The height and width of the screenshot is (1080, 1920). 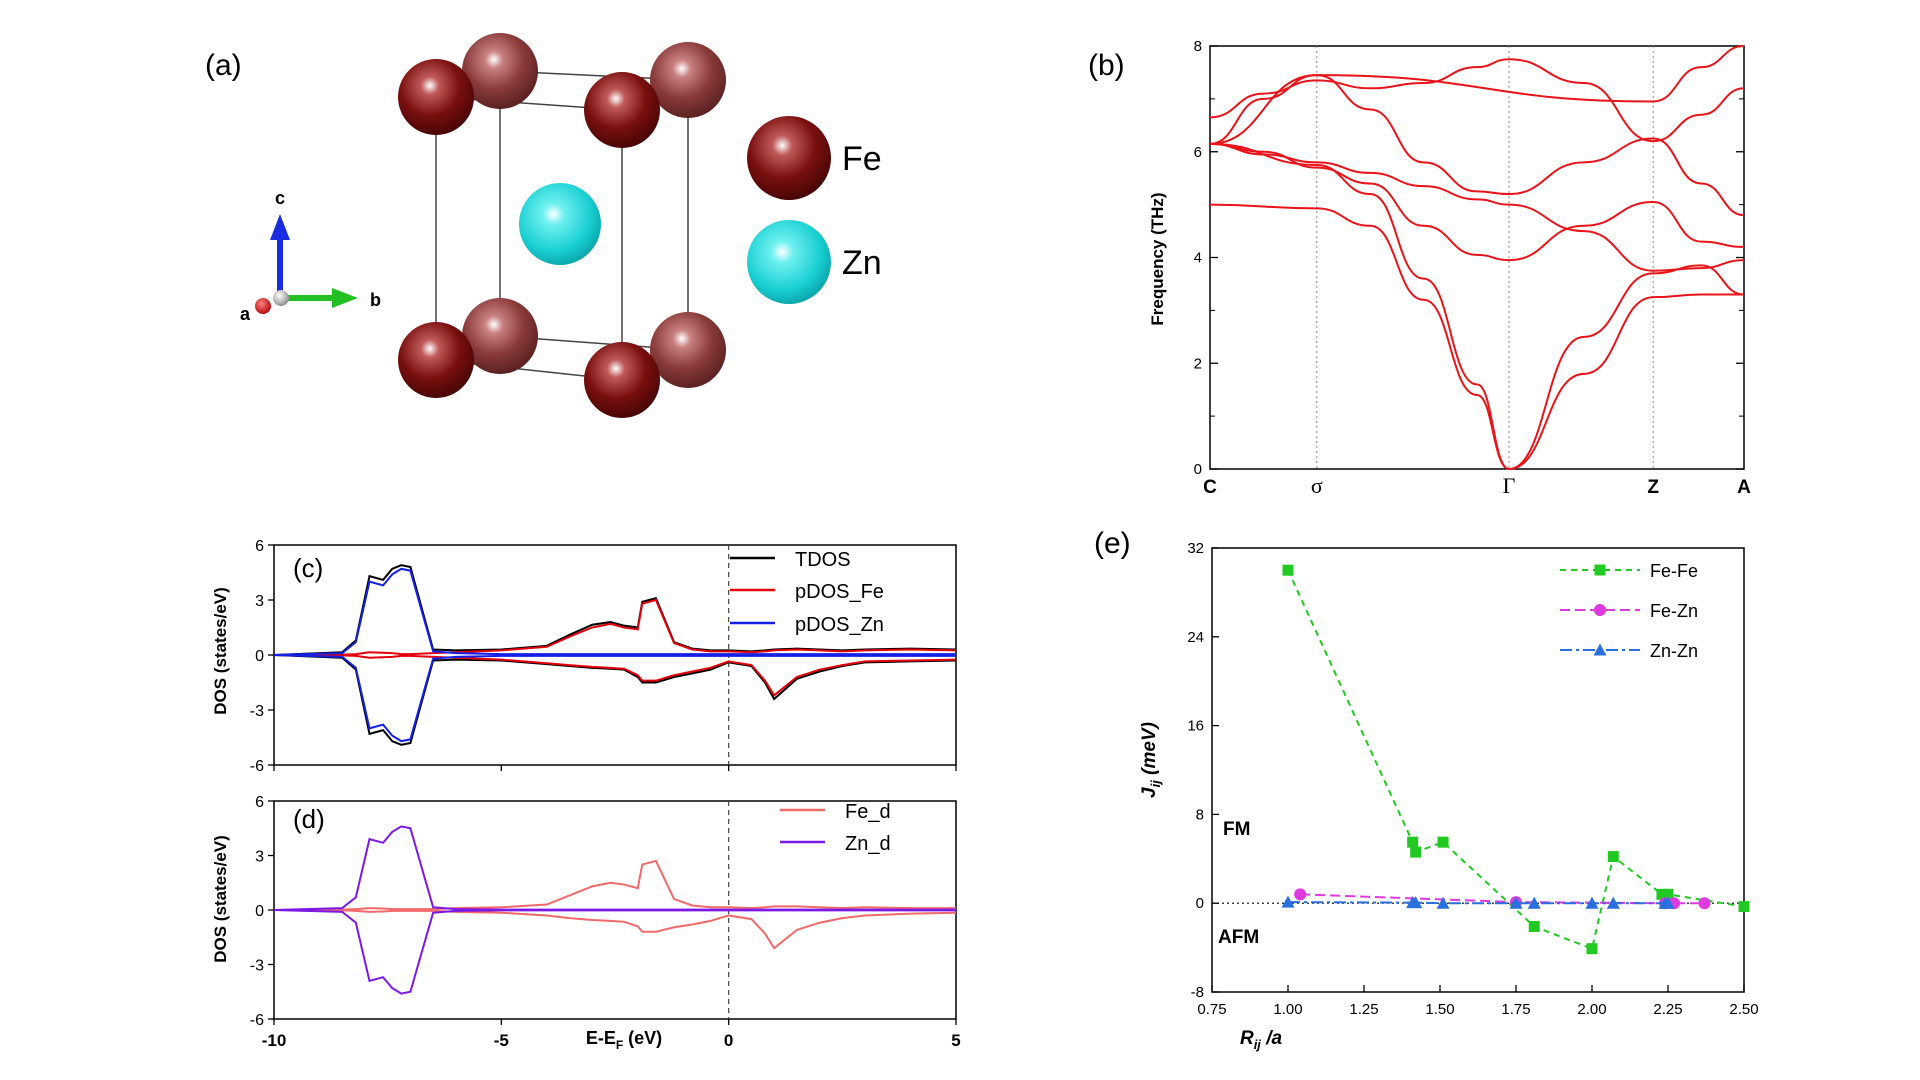 I want to click on x-tick-label: 1.75, so click(x=1515, y=1009).